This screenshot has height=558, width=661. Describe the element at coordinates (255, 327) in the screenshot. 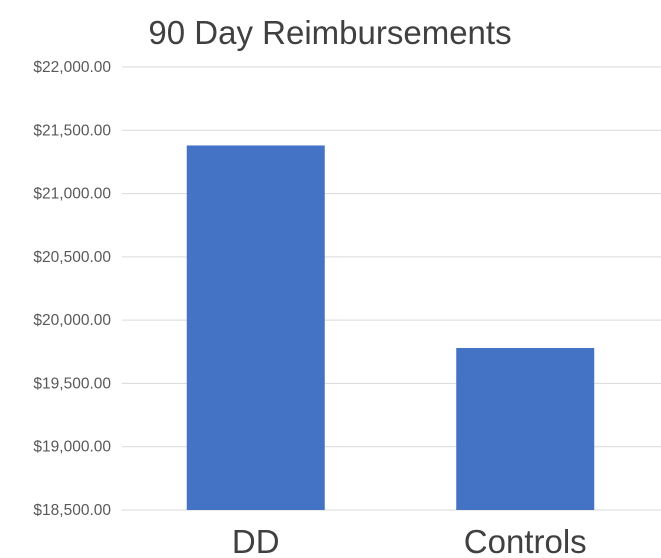

I see `bar-dd` at that location.